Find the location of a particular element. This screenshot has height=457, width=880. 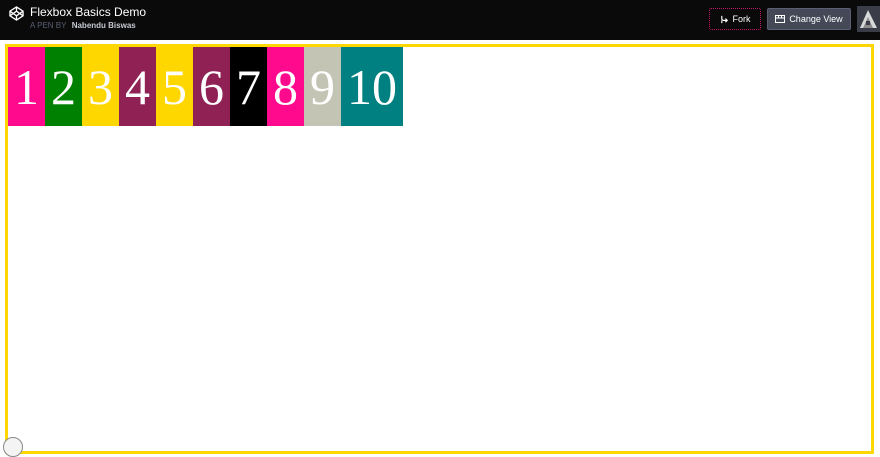

flex-item: 9 is located at coordinates (322, 86).